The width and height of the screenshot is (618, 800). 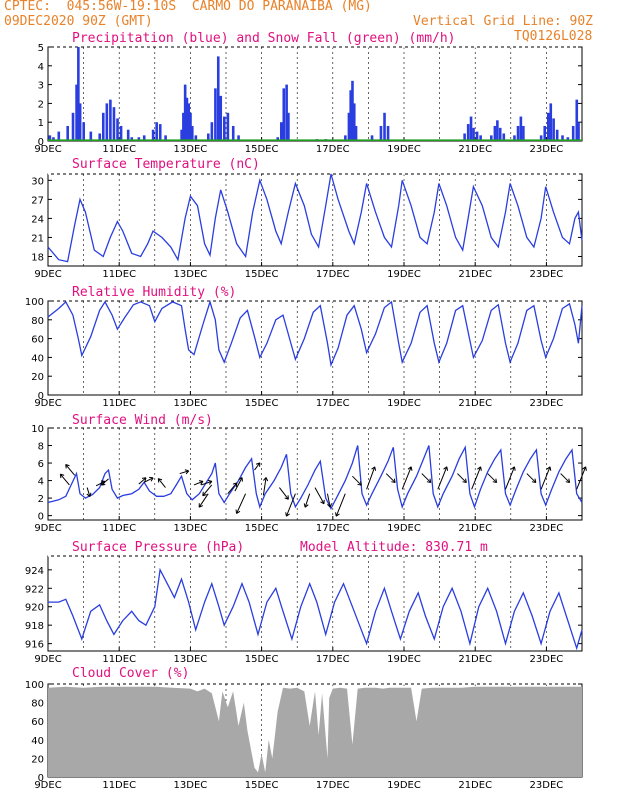 What do you see at coordinates (37, 257) in the screenshot?
I see `y-tick-label: 18` at bounding box center [37, 257].